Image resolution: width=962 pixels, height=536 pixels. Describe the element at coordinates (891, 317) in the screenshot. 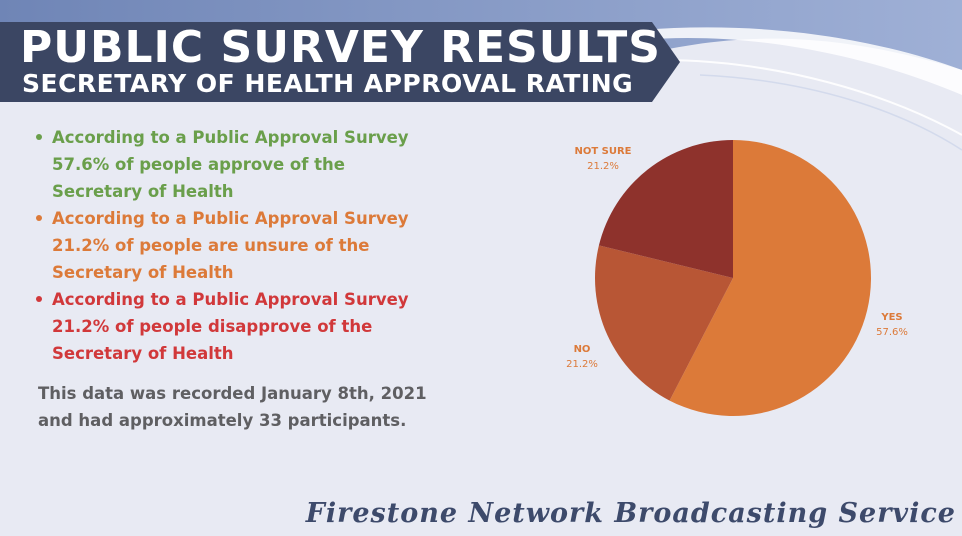

I see `slice-label: YES` at that location.